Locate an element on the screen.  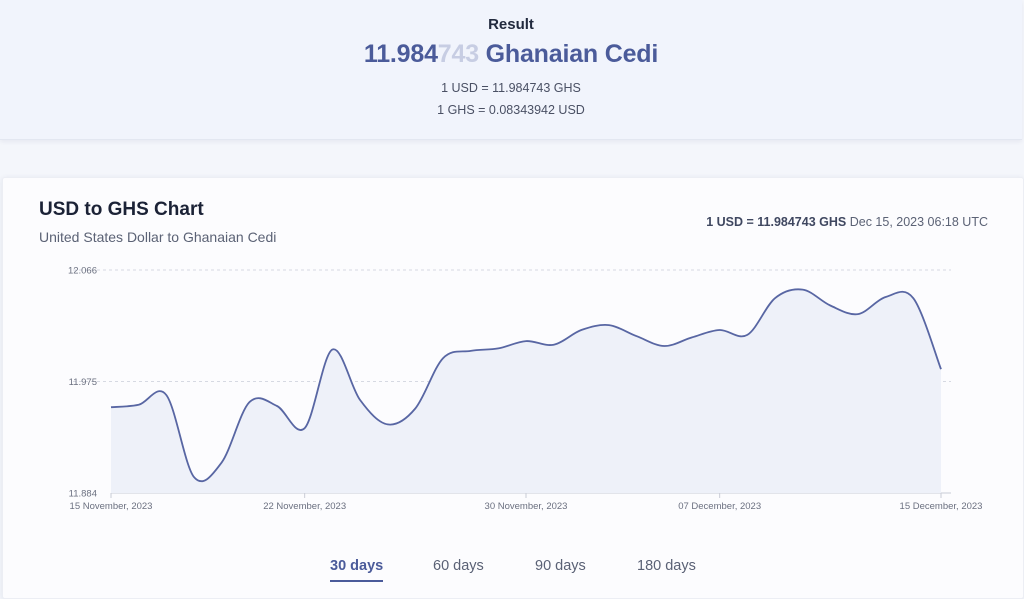
period-tabs: 30 days 60 days 90 days 180 days is located at coordinates (513, 578).